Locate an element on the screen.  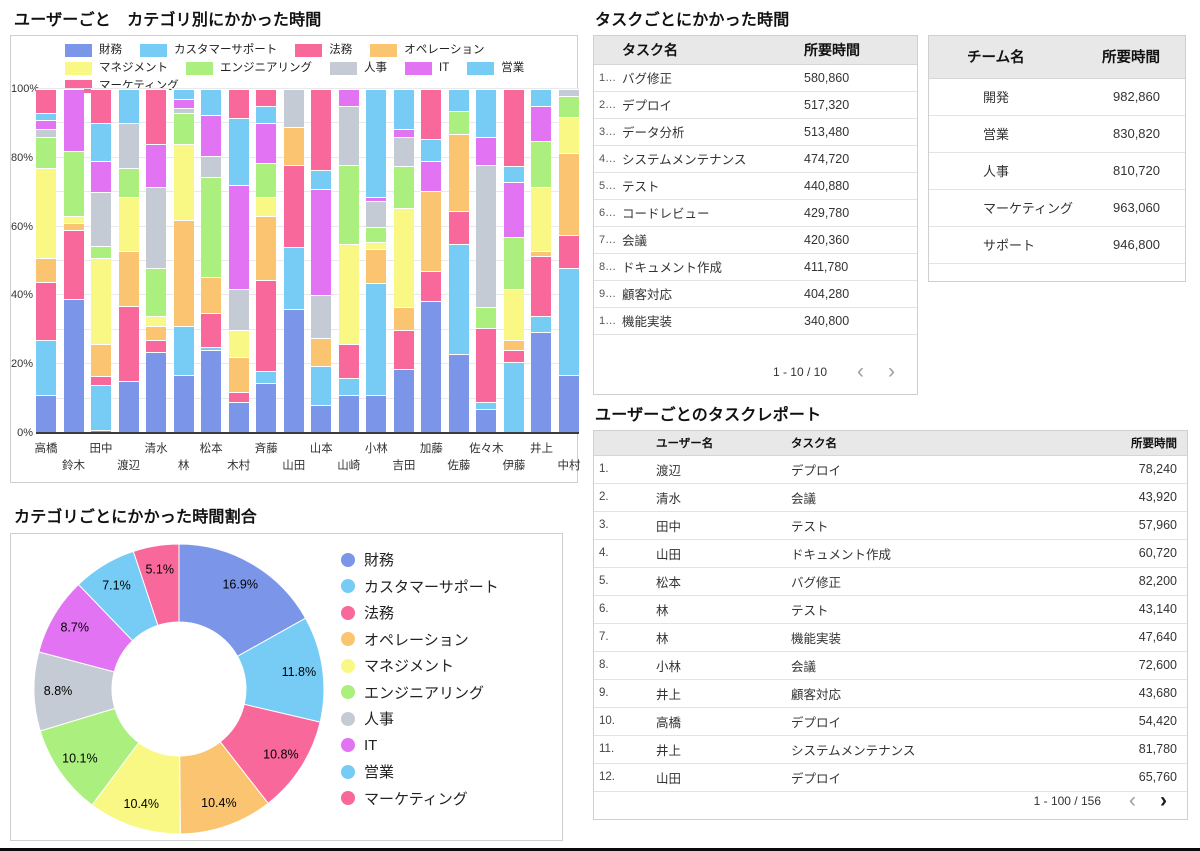
stacked-bar-伊藤 is located at coordinates (513, 261).